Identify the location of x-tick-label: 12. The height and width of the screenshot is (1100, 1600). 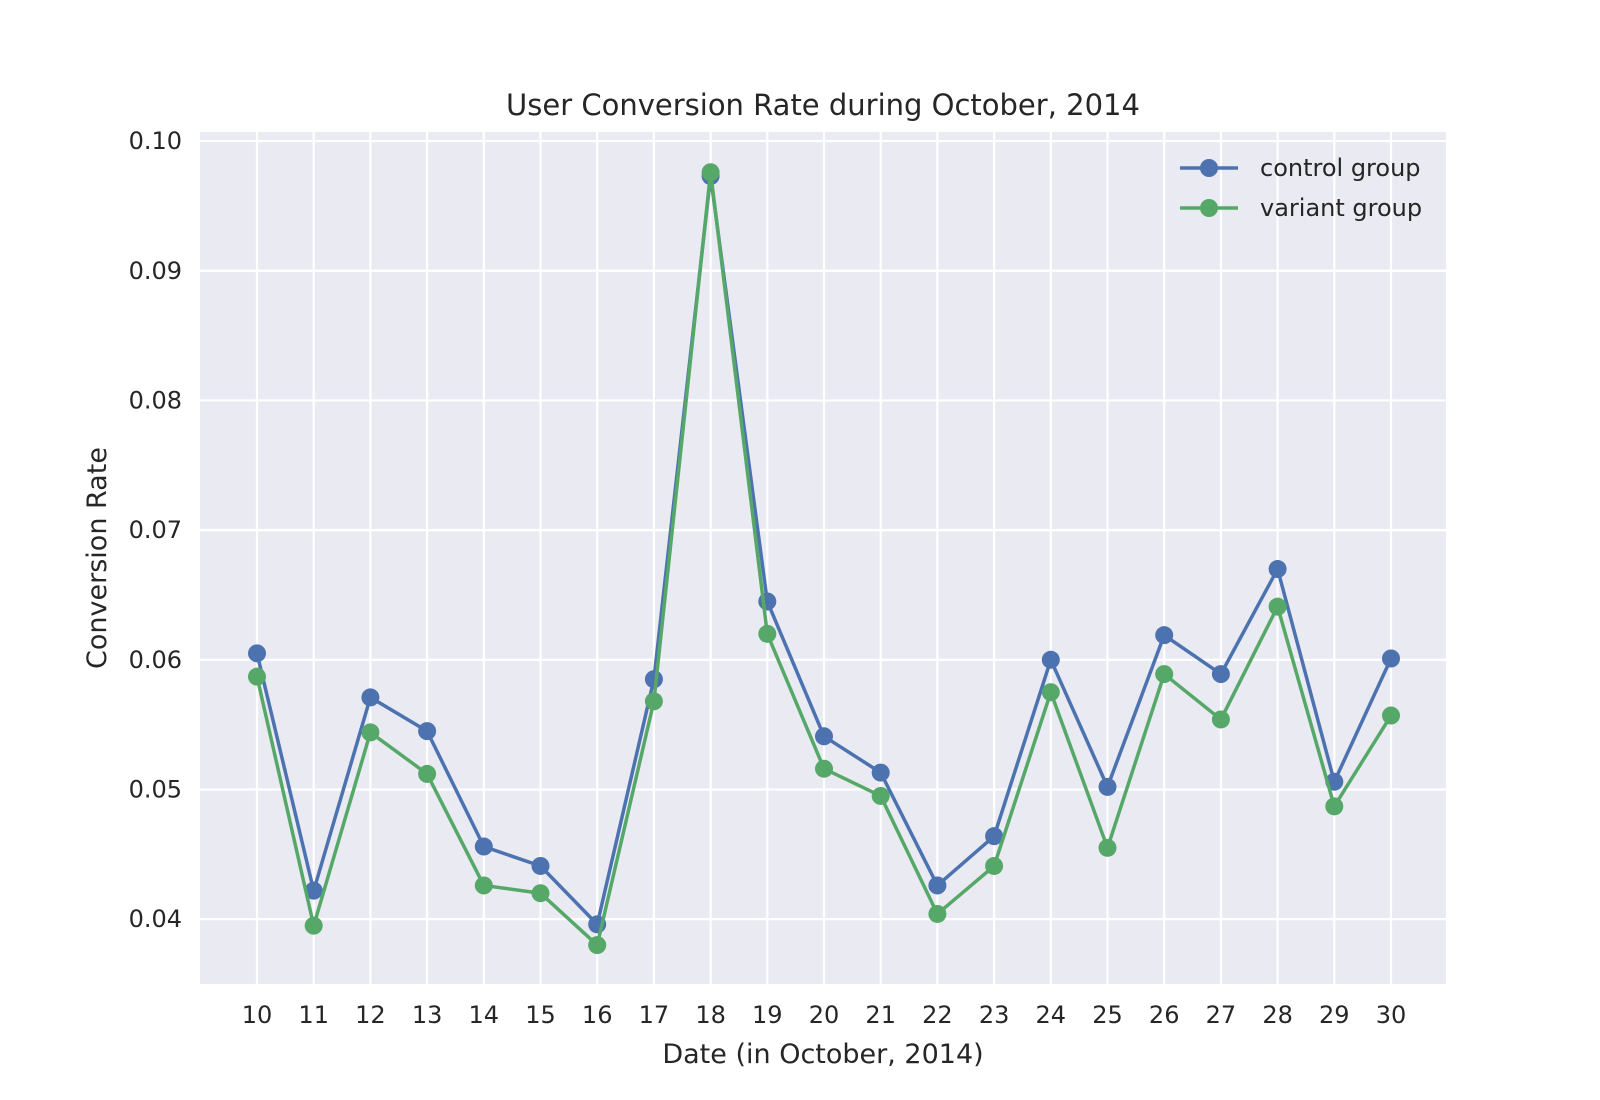
(370, 1015).